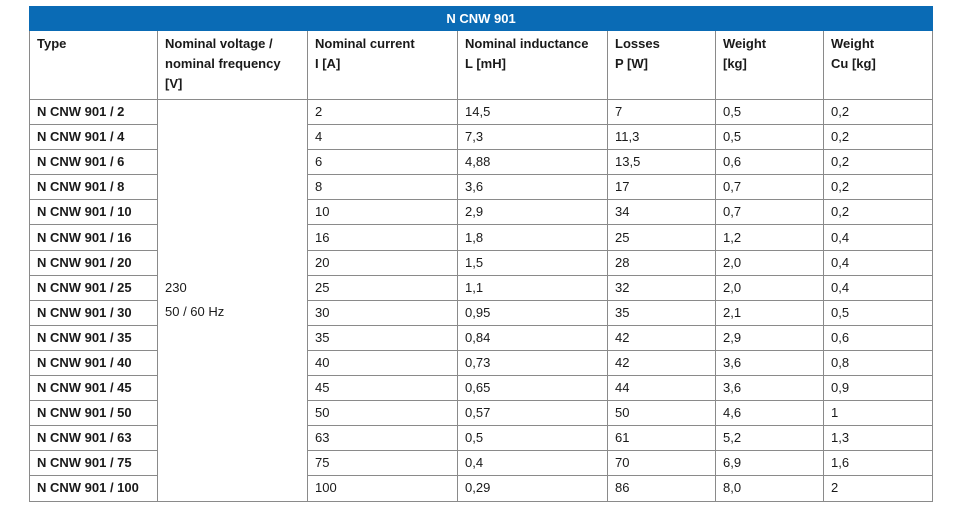  What do you see at coordinates (661, 438) in the screenshot?
I see `cell-losses: 61` at bounding box center [661, 438].